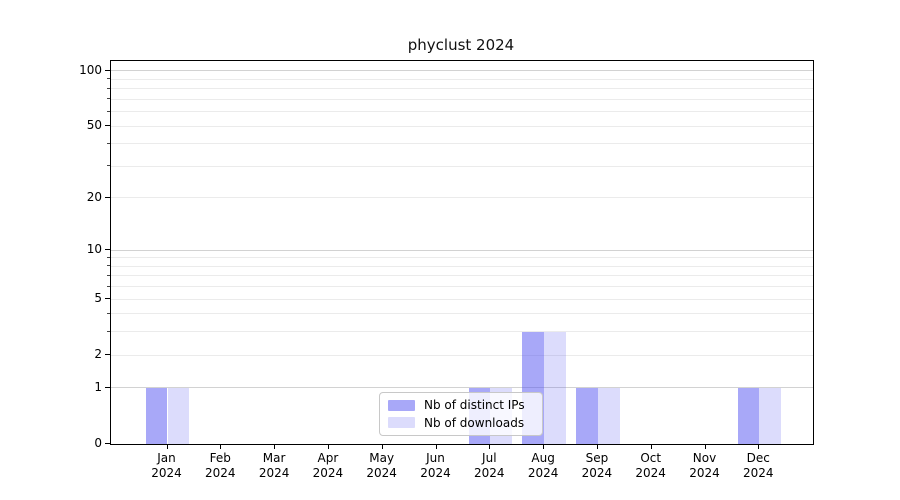  Describe the element at coordinates (704, 465) in the screenshot. I see `x-tick-label: Nov 2024` at that location.